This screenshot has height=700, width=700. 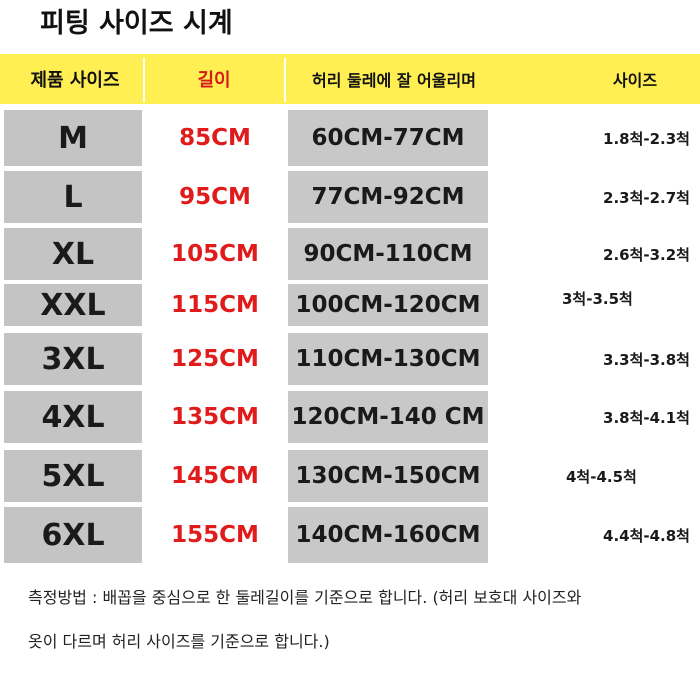 What do you see at coordinates (388, 359) in the screenshot?
I see `waist-cell: 110CM-130CM` at bounding box center [388, 359].